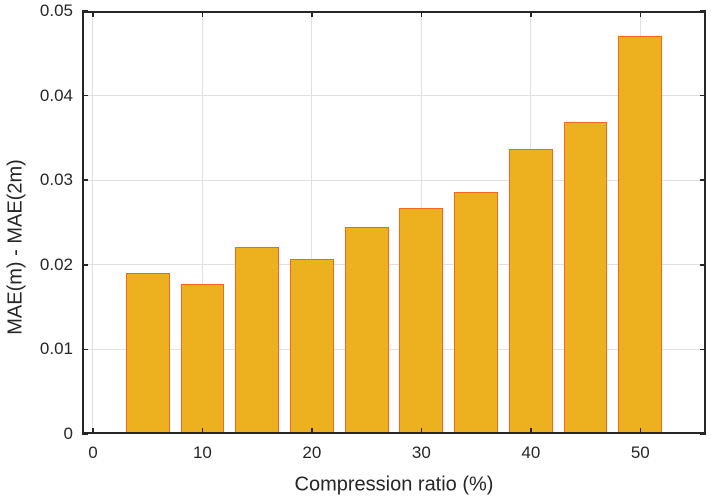  I want to click on x-tick-label: 0, so click(93, 452).